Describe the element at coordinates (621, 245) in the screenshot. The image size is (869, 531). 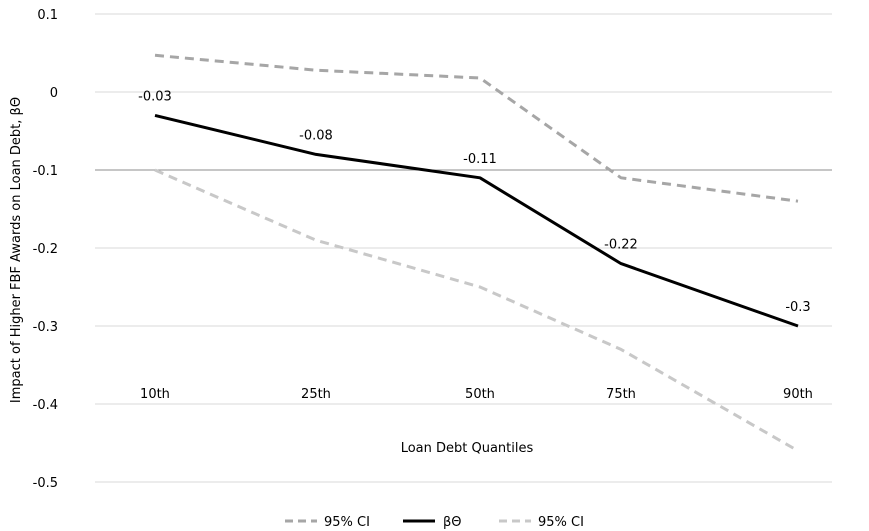
I see `data-label: -0.22` at that location.